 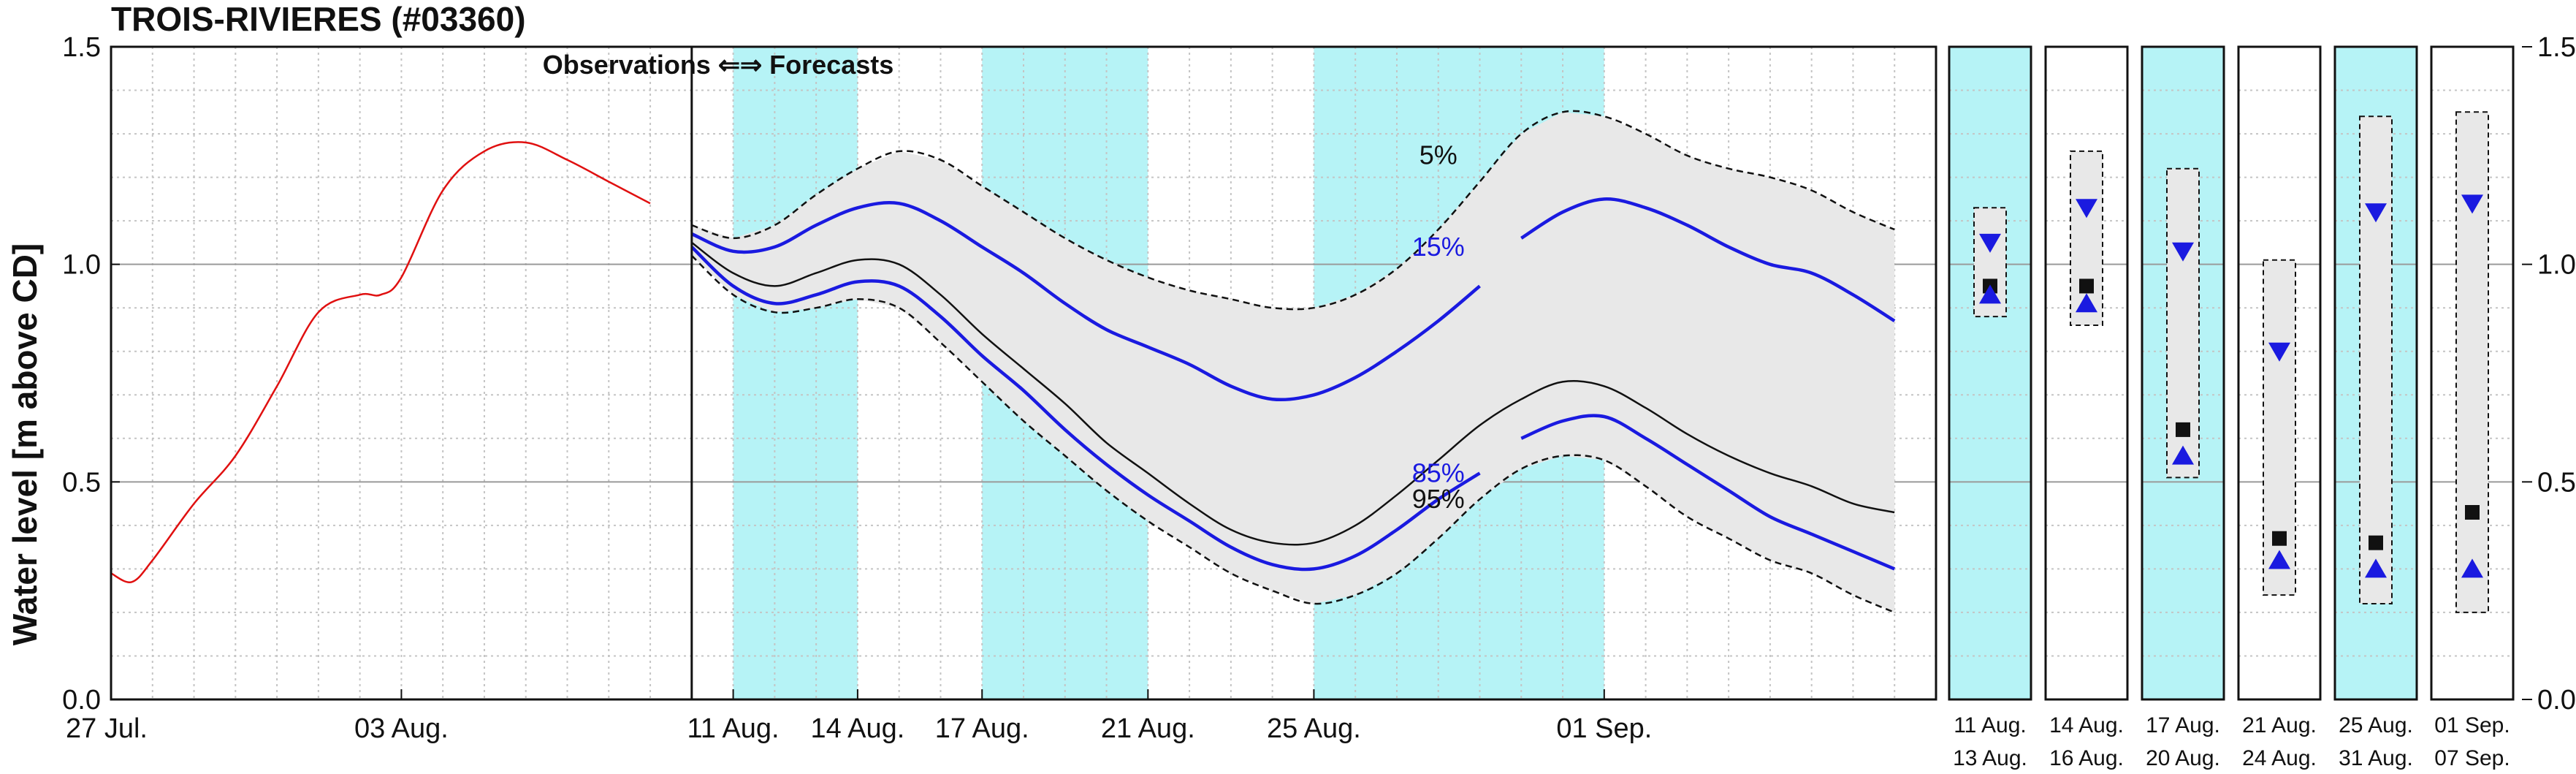 I want to click on period-start-label: 17 Aug., so click(x=2183, y=725).